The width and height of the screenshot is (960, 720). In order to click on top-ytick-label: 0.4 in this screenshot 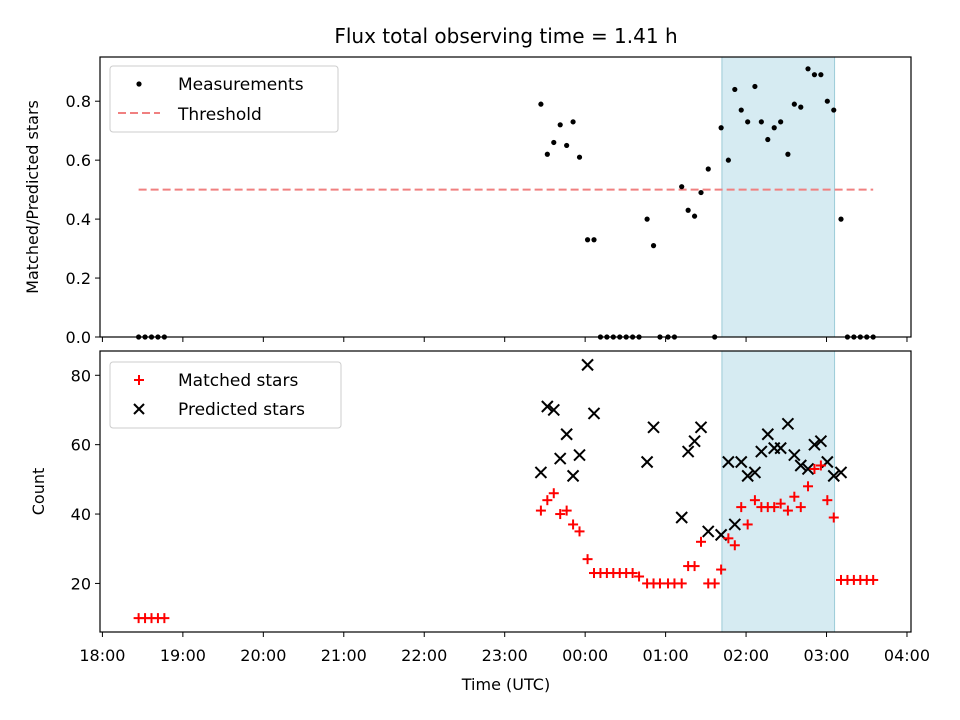, I will do `click(78, 219)`.